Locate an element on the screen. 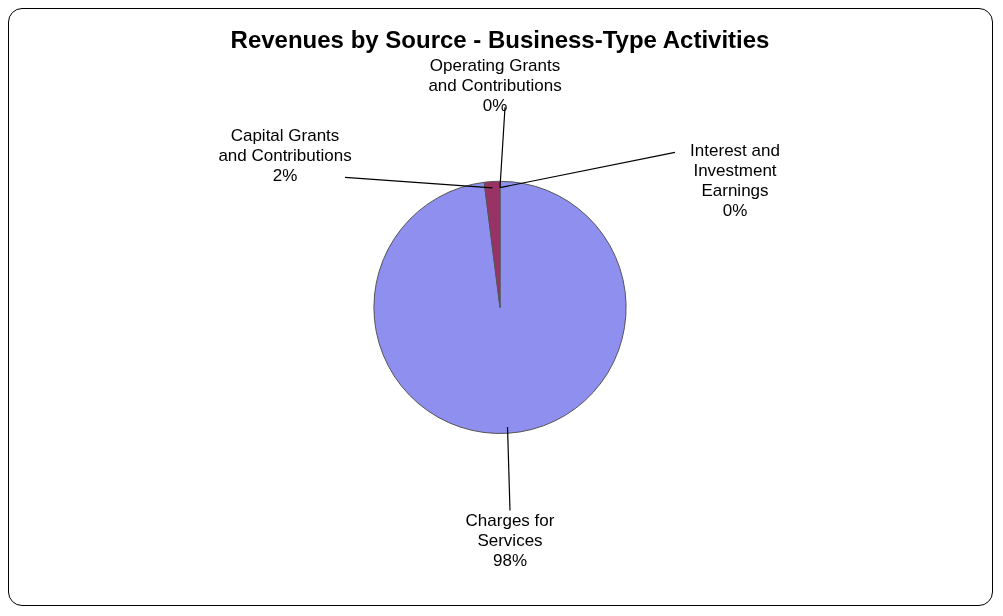 This screenshot has width=1003, height=616. slice-label: Charges for Services is located at coordinates (510, 530).